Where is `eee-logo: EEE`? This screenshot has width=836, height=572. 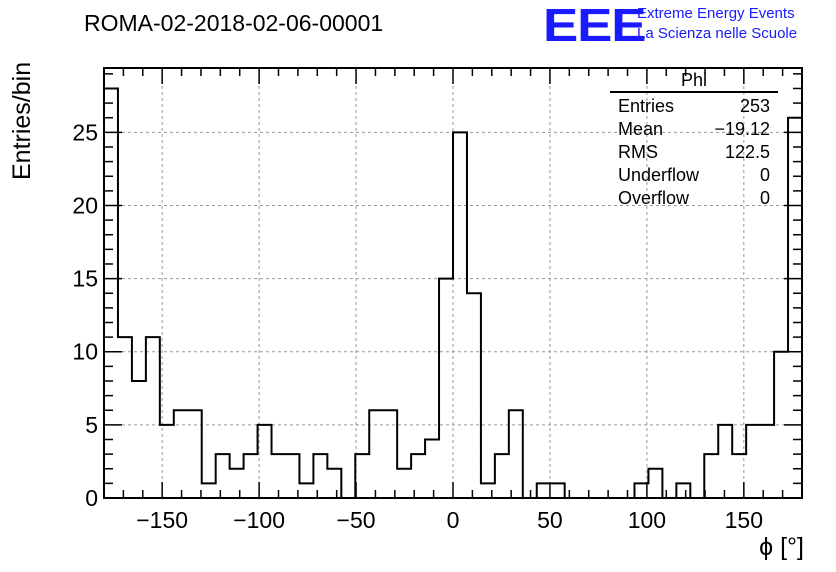
eee-logo: EEE is located at coordinates (595, 25).